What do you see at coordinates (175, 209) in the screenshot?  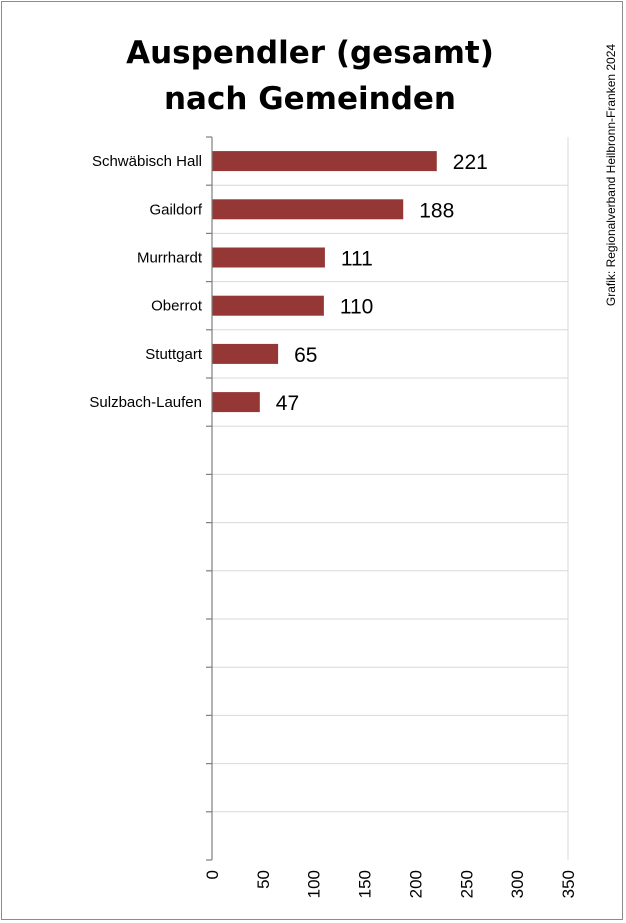 I see `category-label: Gaildorf` at bounding box center [175, 209].